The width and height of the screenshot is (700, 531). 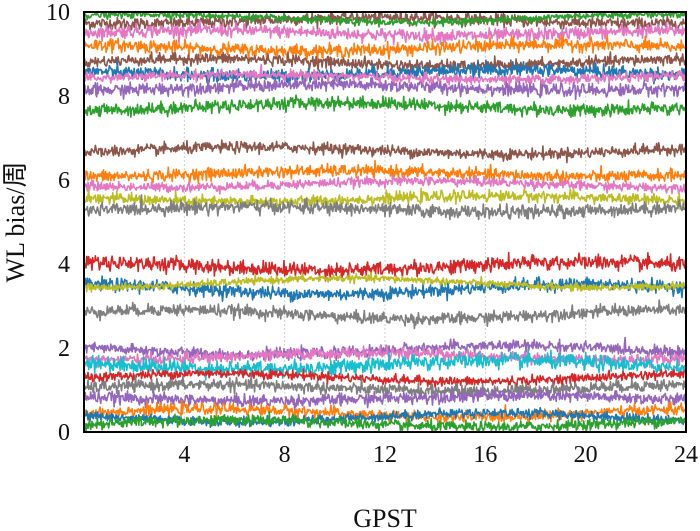 What do you see at coordinates (64, 181) in the screenshot?
I see `y-tick-label: 6` at bounding box center [64, 181].